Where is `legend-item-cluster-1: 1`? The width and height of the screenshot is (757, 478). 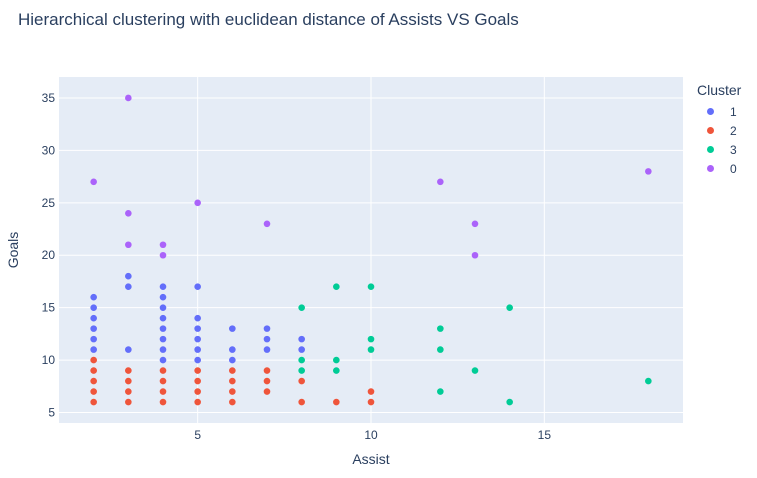
legend-item-cluster-1: 1 is located at coordinates (719, 111).